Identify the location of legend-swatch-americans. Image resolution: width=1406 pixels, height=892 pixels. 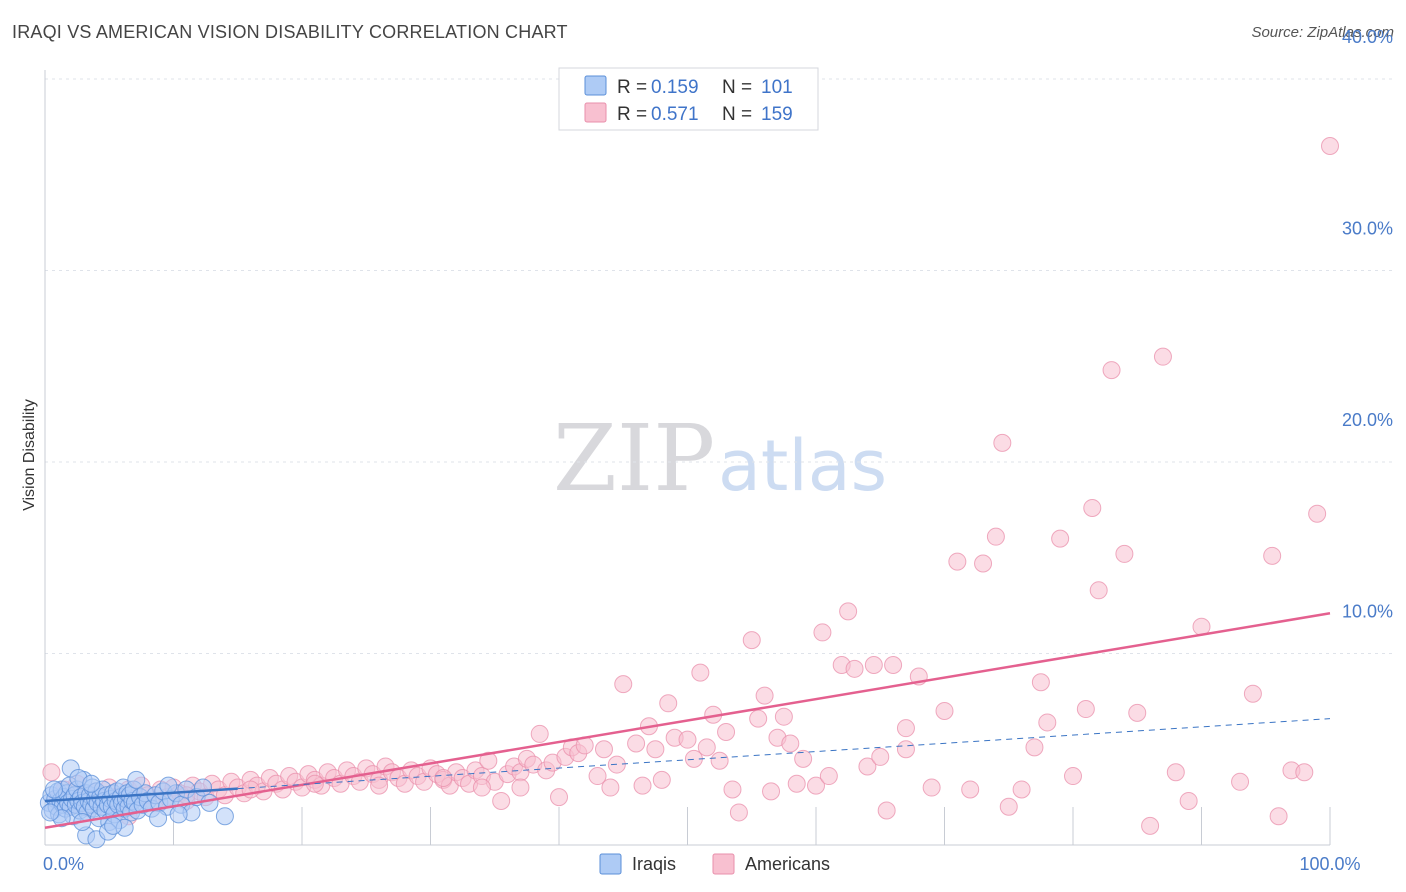
(595, 112).